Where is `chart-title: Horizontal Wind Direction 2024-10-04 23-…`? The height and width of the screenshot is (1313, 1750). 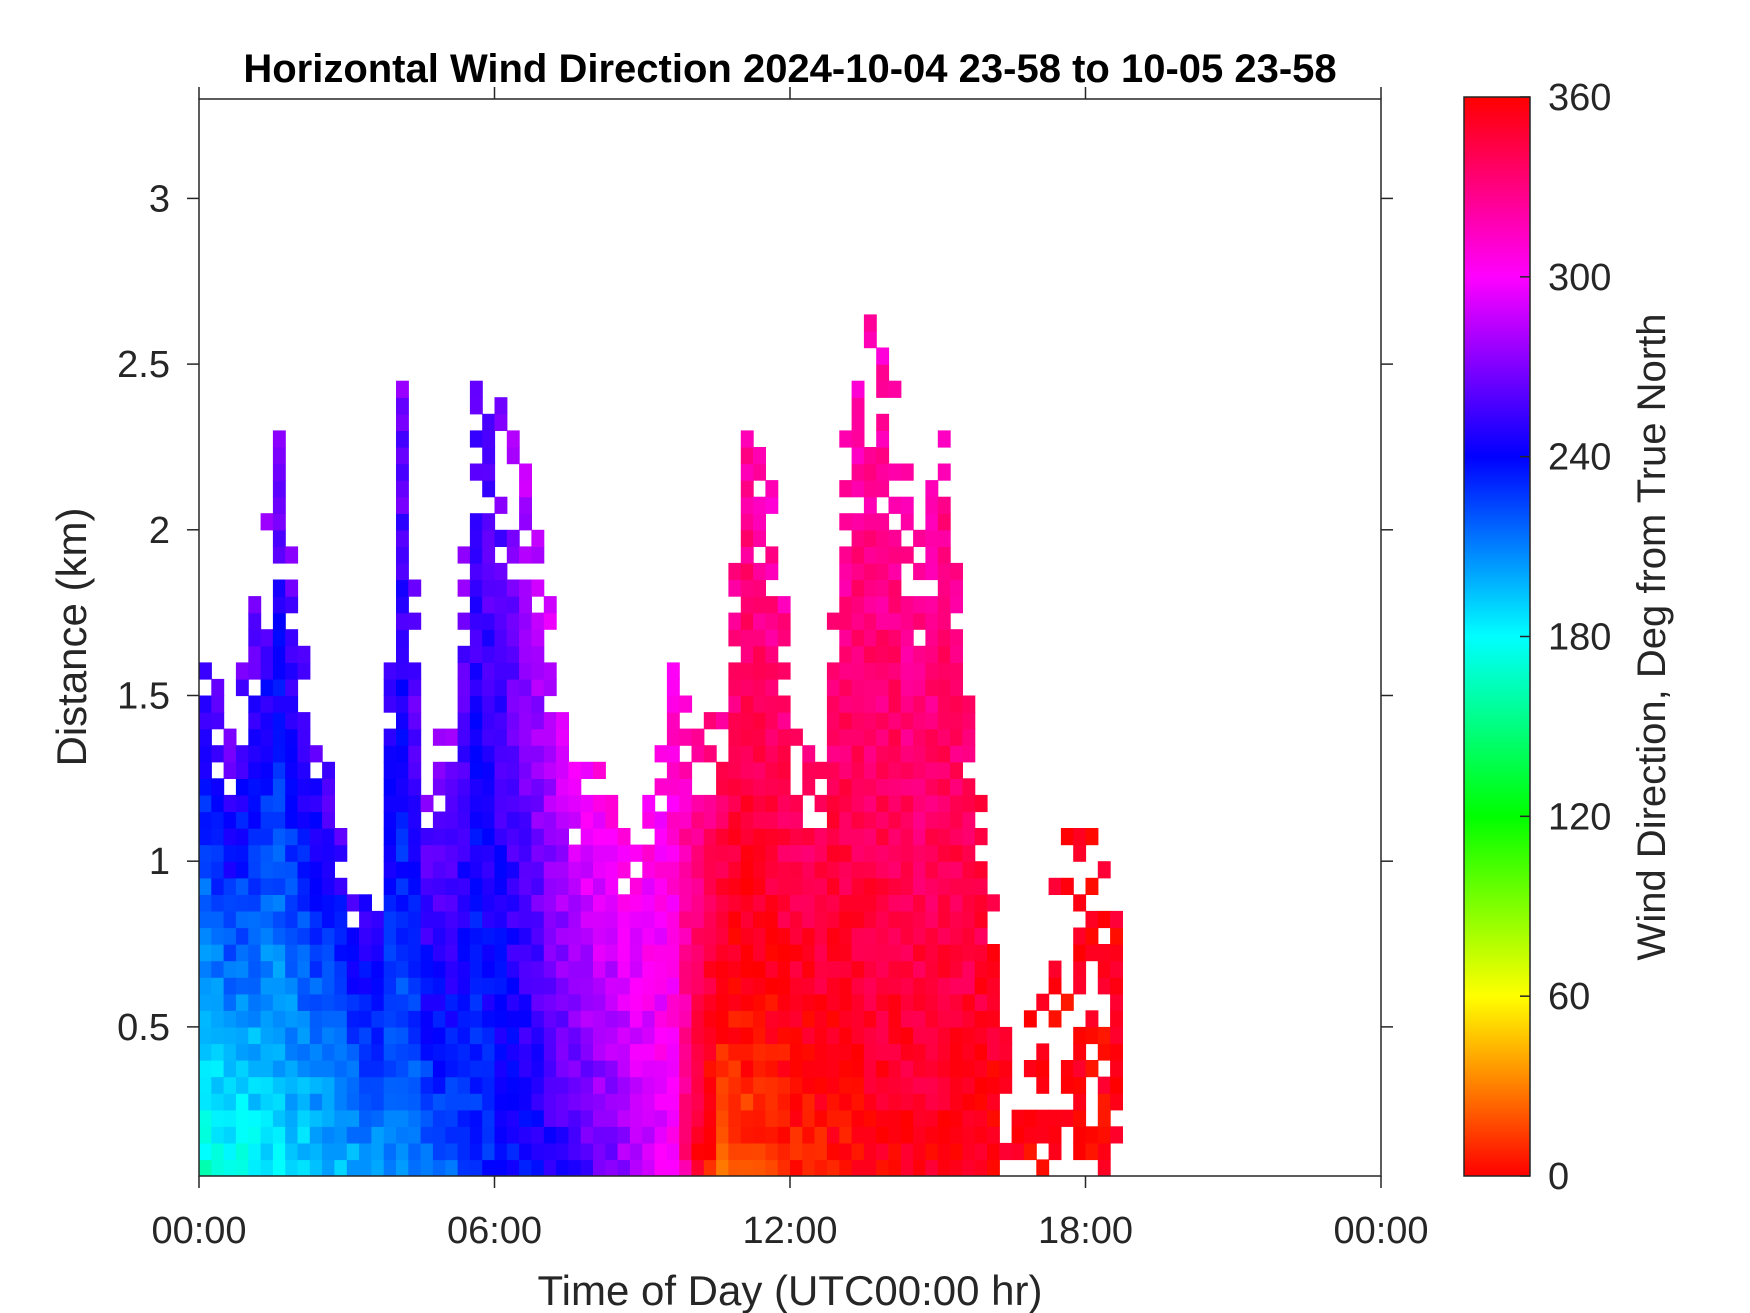
chart-title: Horizontal Wind Direction 2024-10-04 23-… is located at coordinates (789, 69).